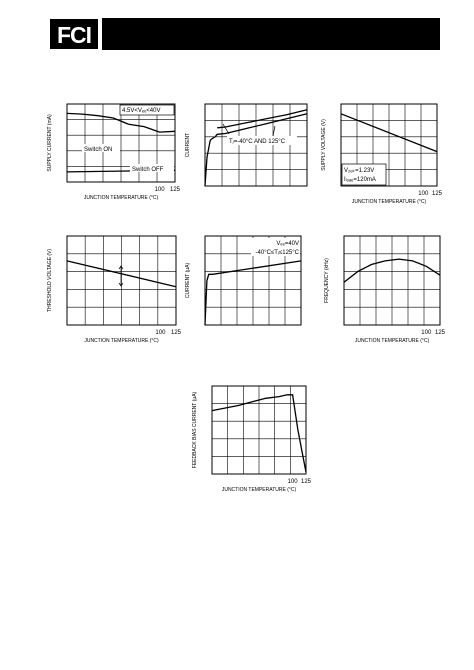  I want to click on chart-svg: CURRENT (µA) Vₑₑ=40V -40°C≤Tⱼ≤125°C, so click(243, 280).